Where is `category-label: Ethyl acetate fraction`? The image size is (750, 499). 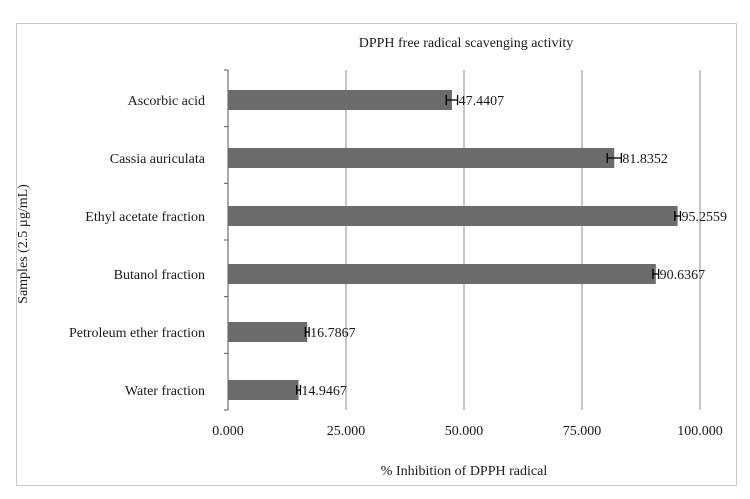 category-label: Ethyl acetate fraction is located at coordinates (145, 217).